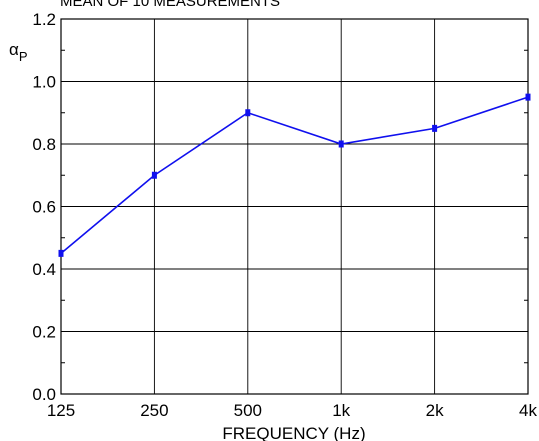 The height and width of the screenshot is (441, 539). I want to click on y-tick-label: 0.6, so click(44, 207).